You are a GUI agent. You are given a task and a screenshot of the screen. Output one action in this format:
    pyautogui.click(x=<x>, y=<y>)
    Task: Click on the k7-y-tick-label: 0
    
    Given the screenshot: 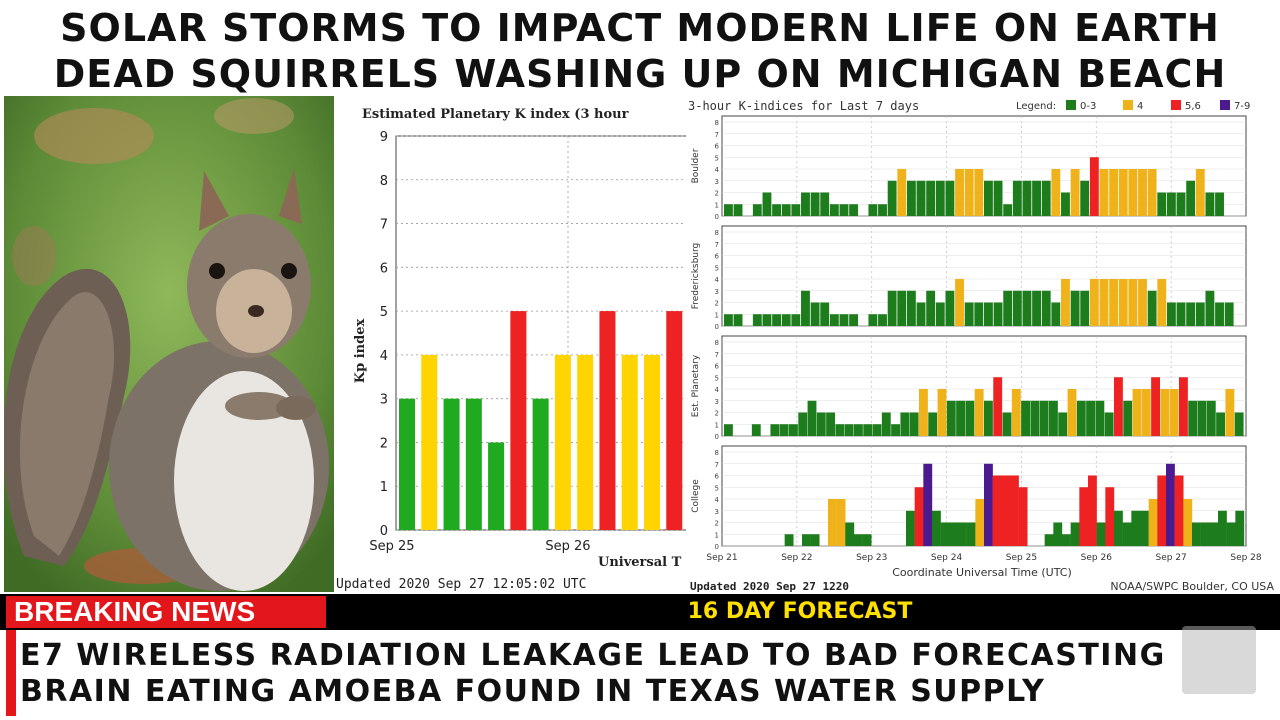 What is the action you would take?
    pyautogui.click(x=717, y=217)
    